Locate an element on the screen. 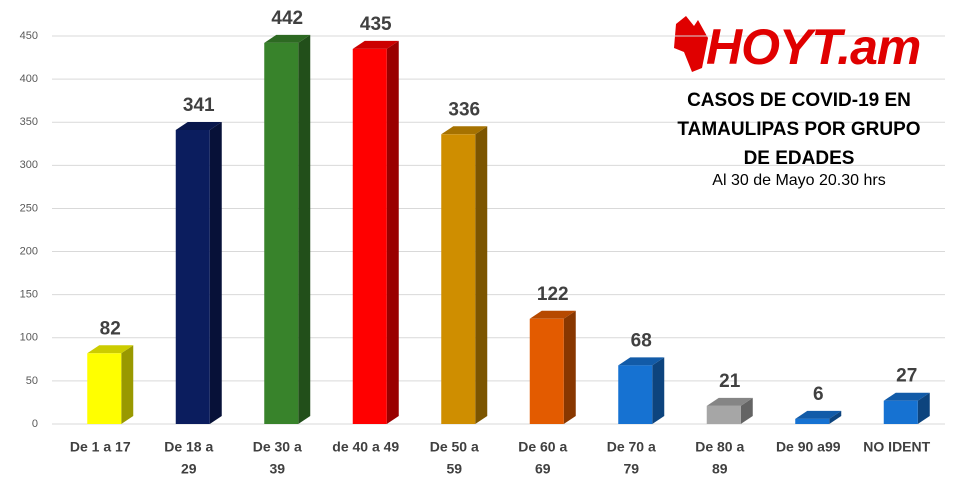  y-tick-label: 450 is located at coordinates (29, 36).